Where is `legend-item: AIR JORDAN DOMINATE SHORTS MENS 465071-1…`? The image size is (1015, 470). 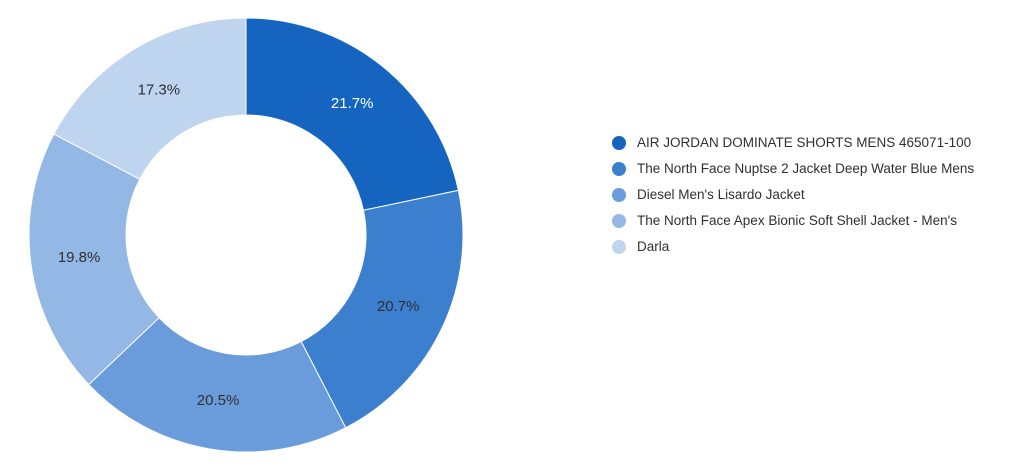 legend-item: AIR JORDAN DOMINATE SHORTS MENS 465071-1… is located at coordinates (809, 142).